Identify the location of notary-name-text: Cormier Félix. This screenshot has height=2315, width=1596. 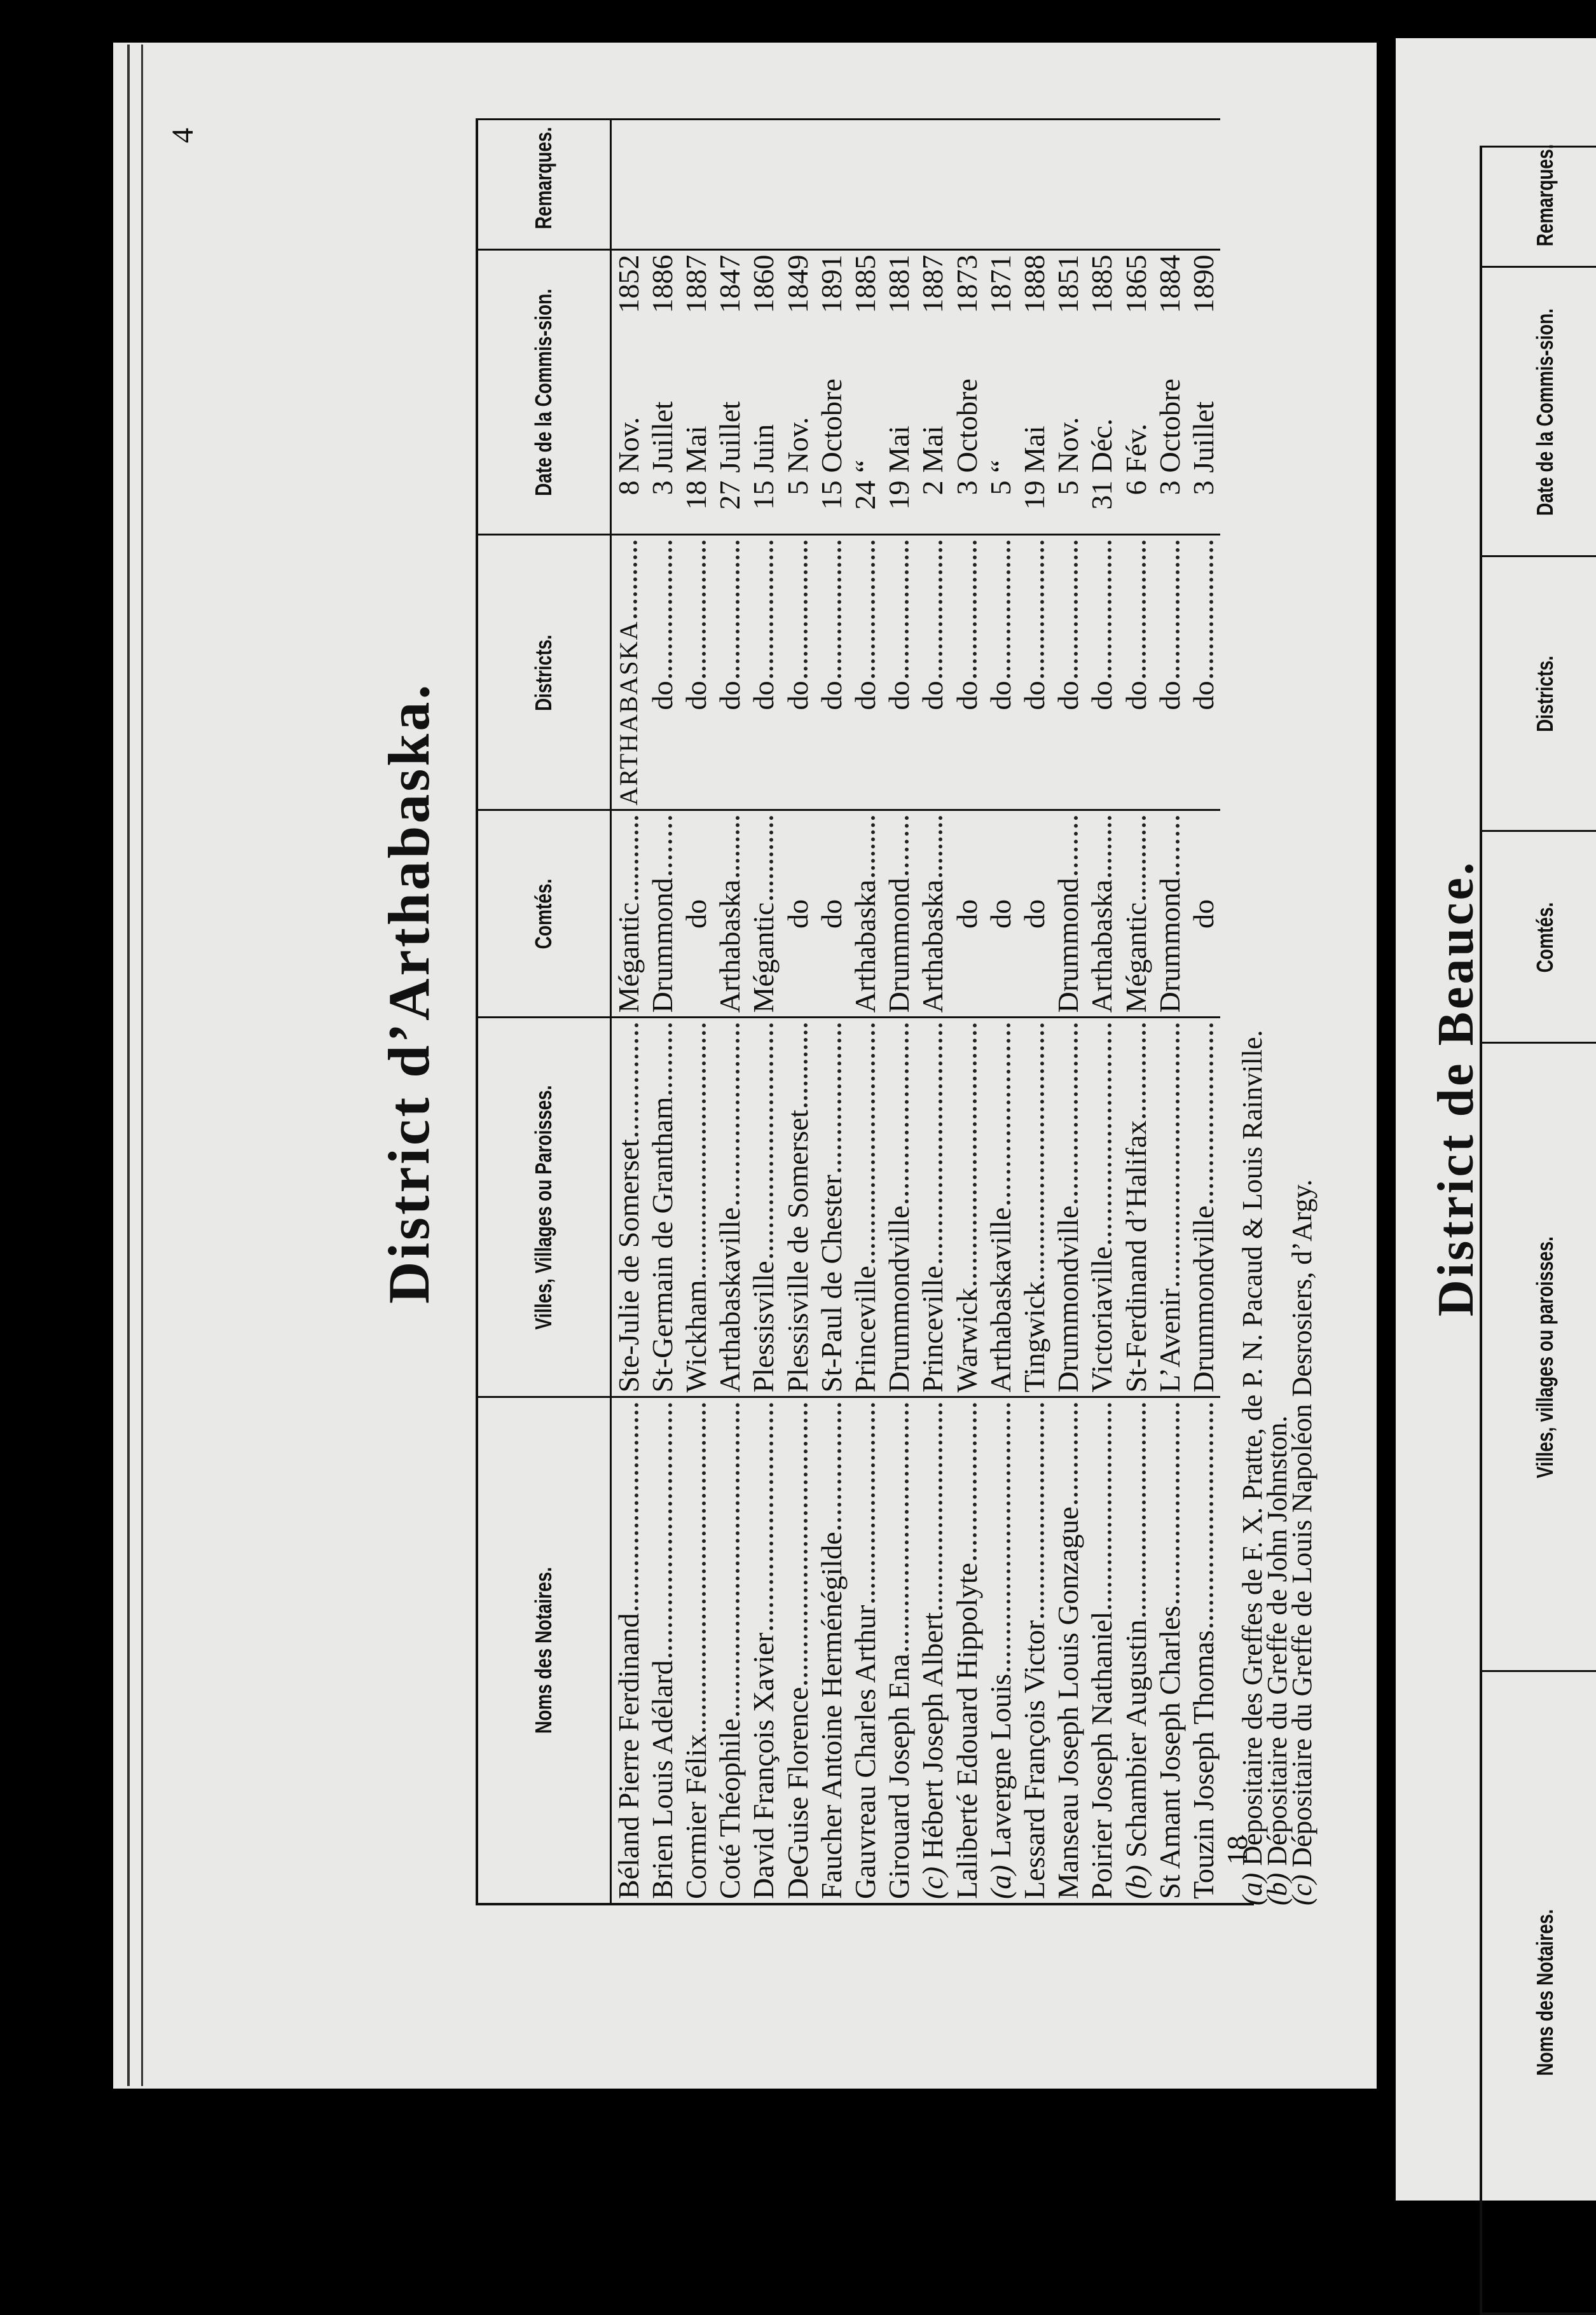
(696, 1816).